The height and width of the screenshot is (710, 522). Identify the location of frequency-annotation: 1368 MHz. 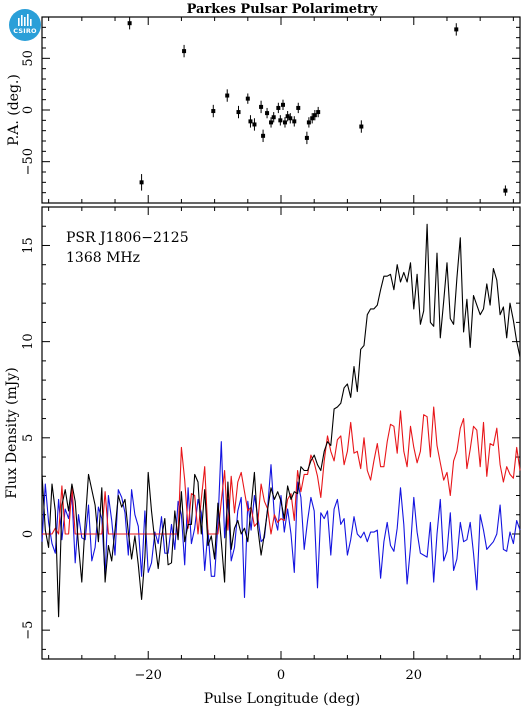
(103, 258).